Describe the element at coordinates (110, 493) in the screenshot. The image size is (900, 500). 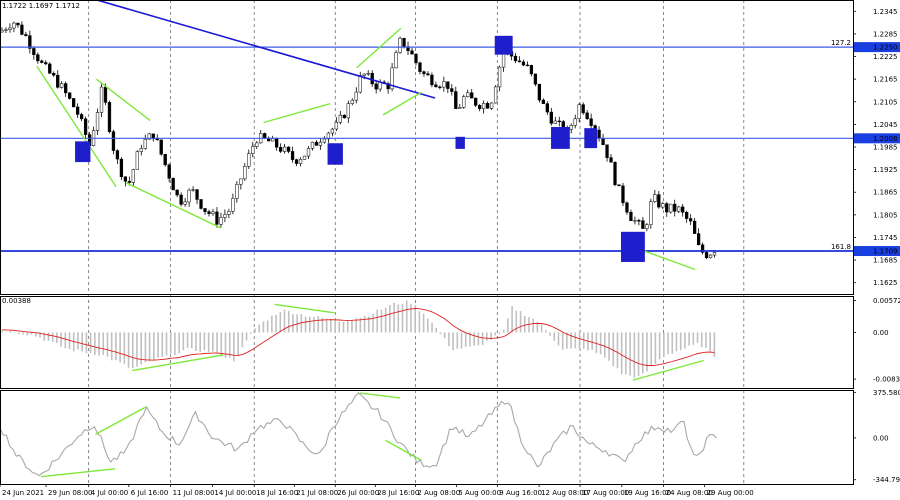
I see `x-tick-label: 4 Jul 00:00` at that location.